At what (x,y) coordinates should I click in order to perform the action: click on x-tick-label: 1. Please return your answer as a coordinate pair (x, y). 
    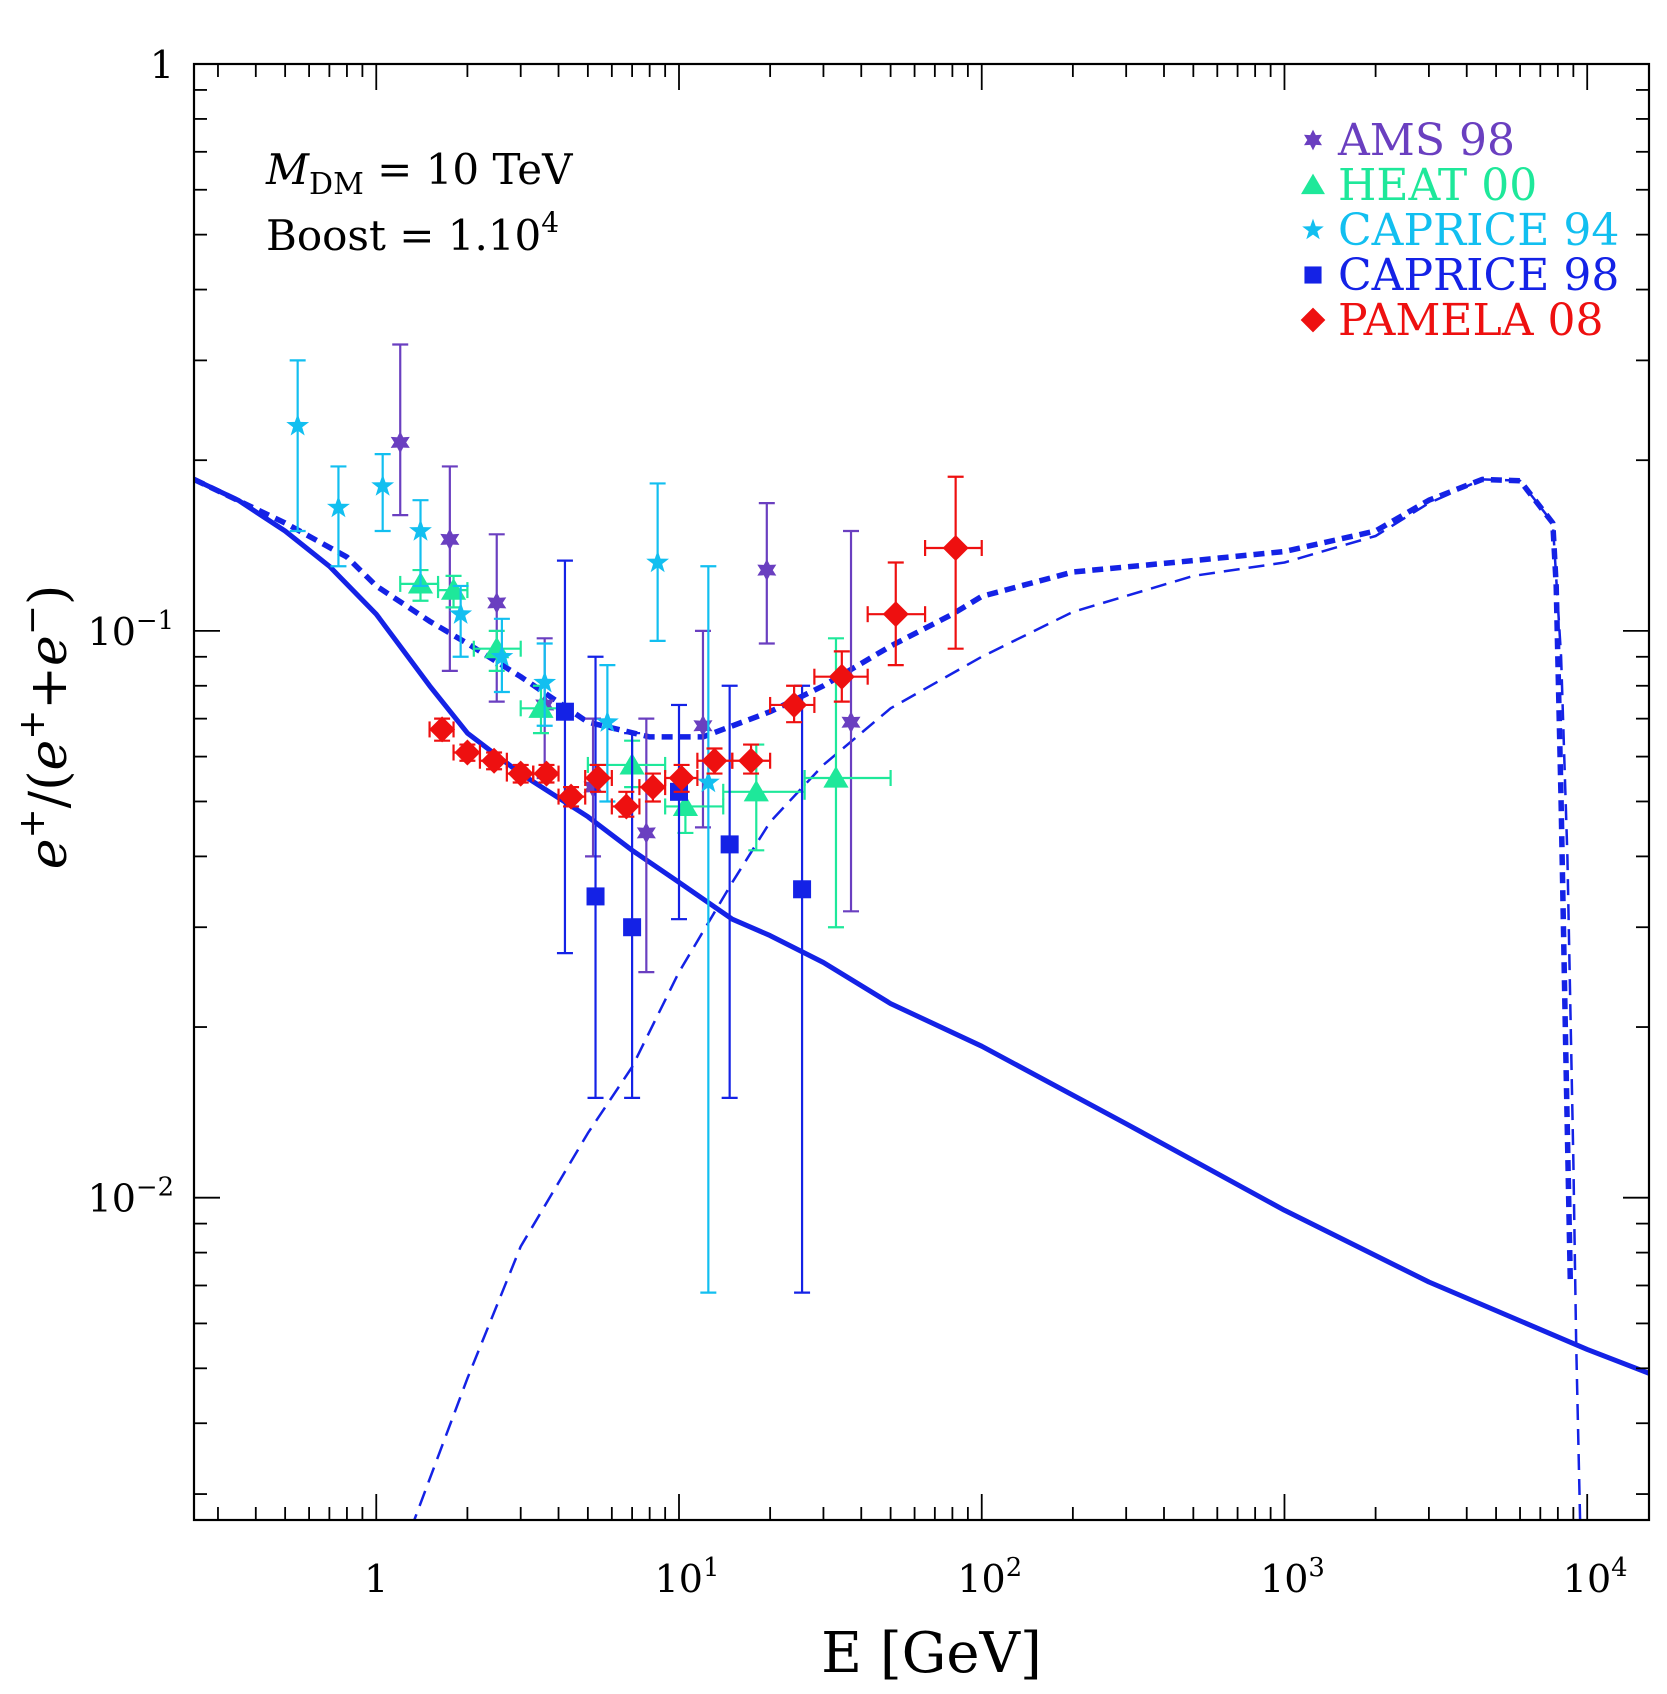
    Looking at the image, I should click on (376, 1579).